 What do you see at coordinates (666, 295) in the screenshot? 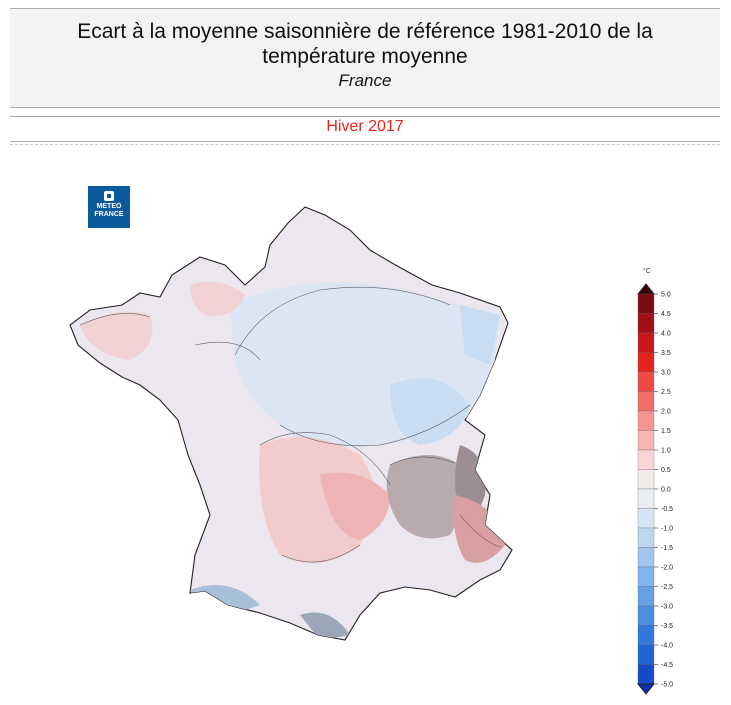
I see `colorbar-tick-label: 5.0` at bounding box center [666, 295].